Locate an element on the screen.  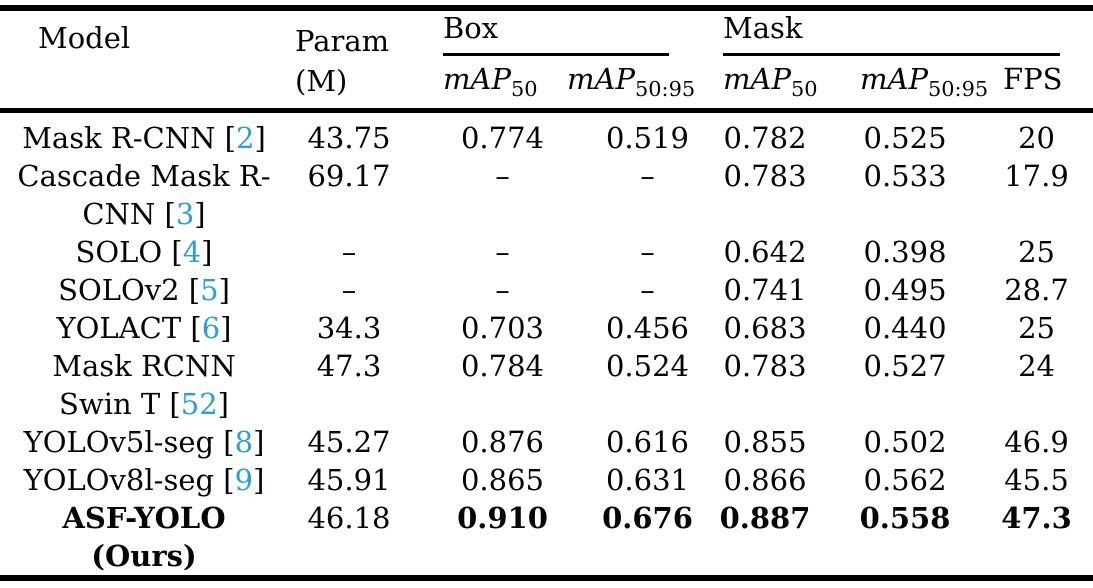
box-map50-cell: 0.784 is located at coordinates (502, 365).